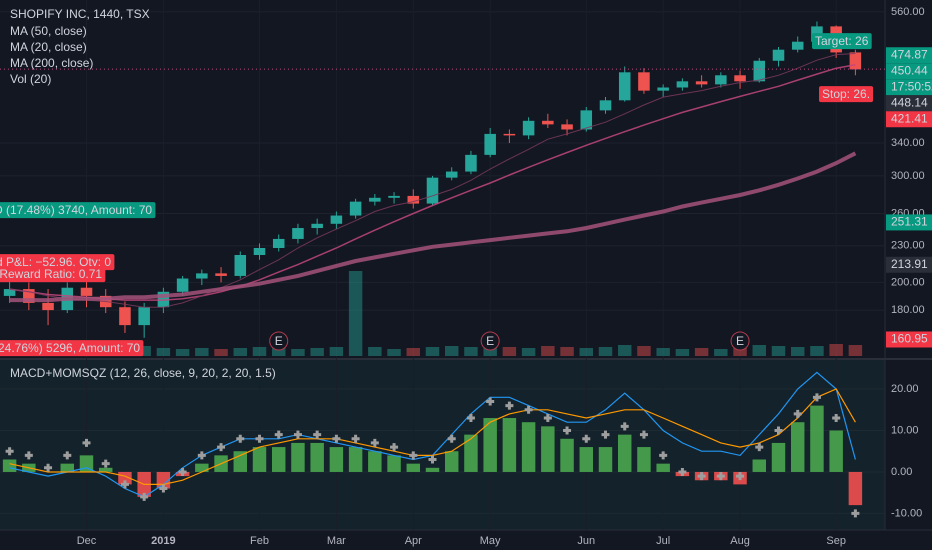 Image resolution: width=932 pixels, height=550 pixels. I want to click on countdown-box, so click(909, 87).